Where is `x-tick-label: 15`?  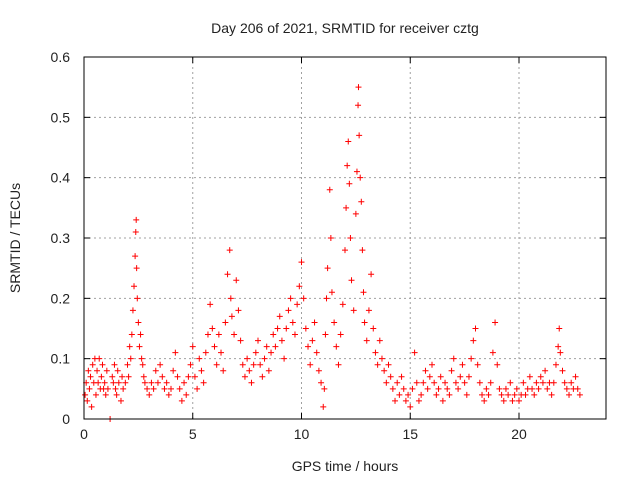 x-tick-label: 15 is located at coordinates (410, 434).